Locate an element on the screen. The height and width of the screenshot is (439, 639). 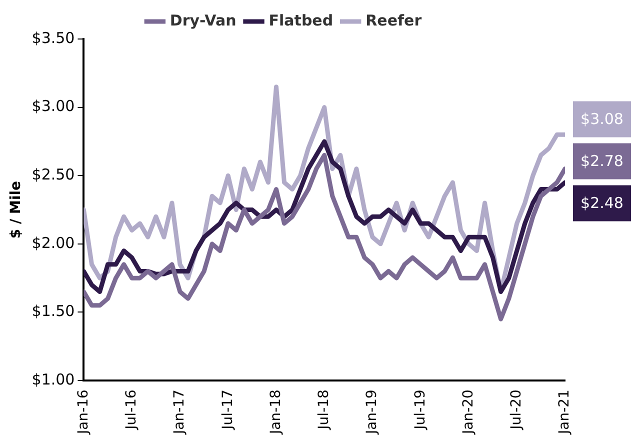
x-tick-label: Jul-18 is located at coordinates (324, 410).